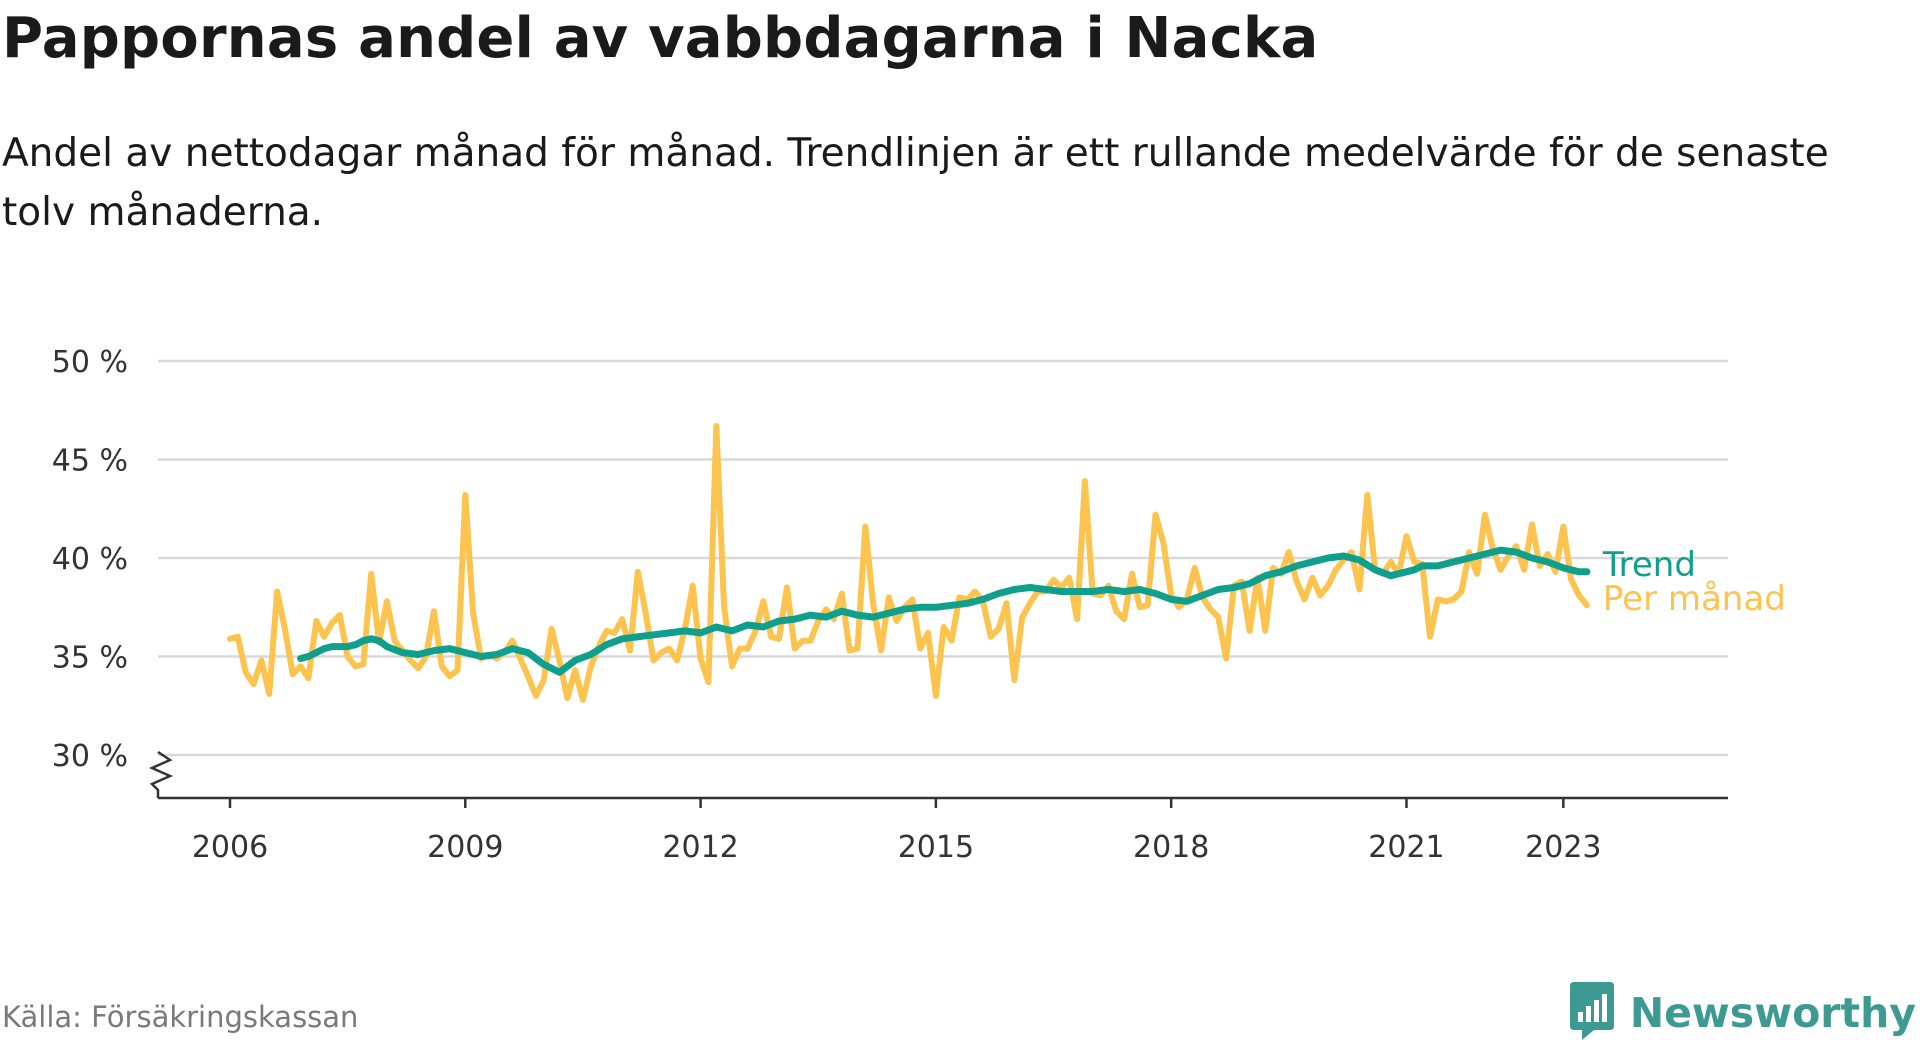  I want to click on x-tick-label: 2018, so click(1171, 847).